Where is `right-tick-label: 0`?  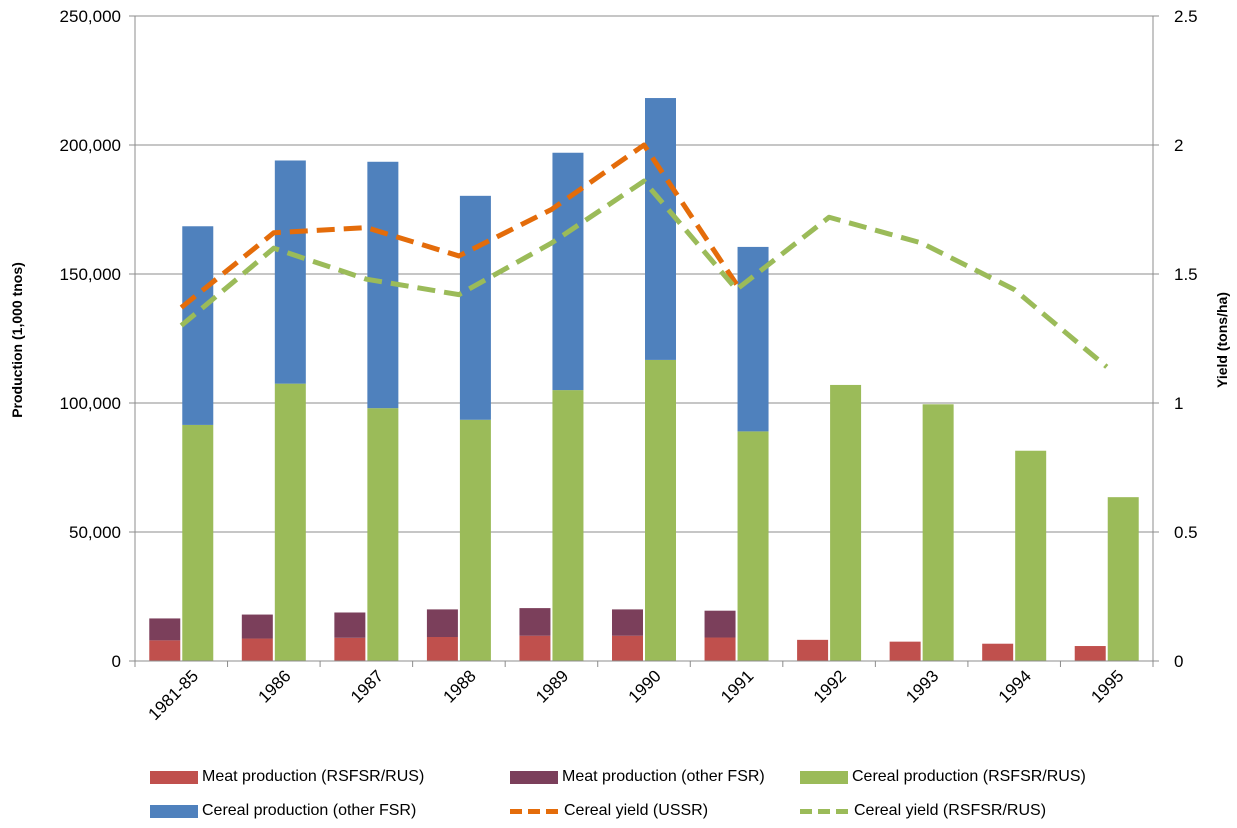
right-tick-label: 0 is located at coordinates (1178, 661).